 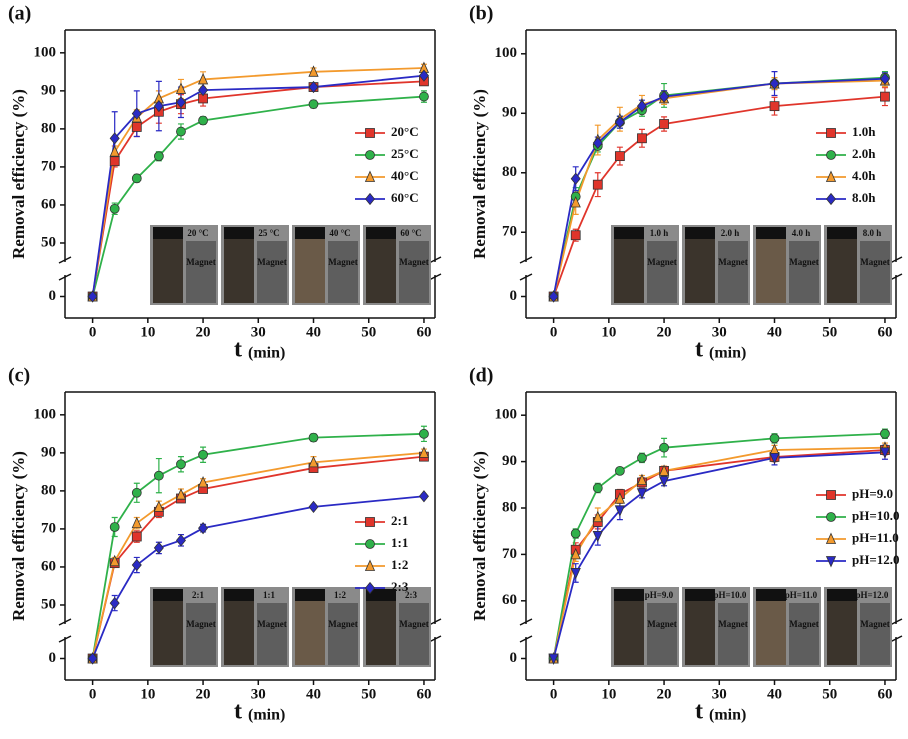 I want to click on y-tick-label: 80, so click(x=48, y=128).